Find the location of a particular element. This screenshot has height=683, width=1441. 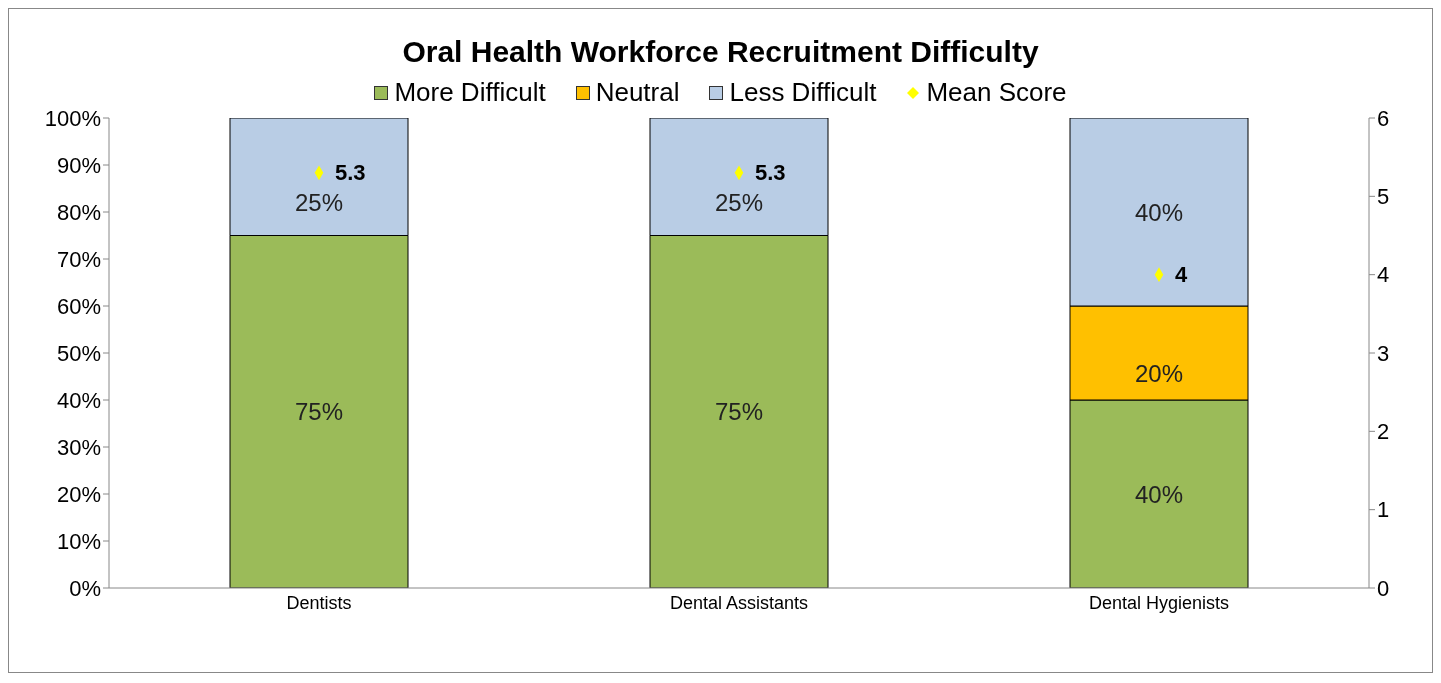

y-tick-label: 100% is located at coordinates (72, 118).